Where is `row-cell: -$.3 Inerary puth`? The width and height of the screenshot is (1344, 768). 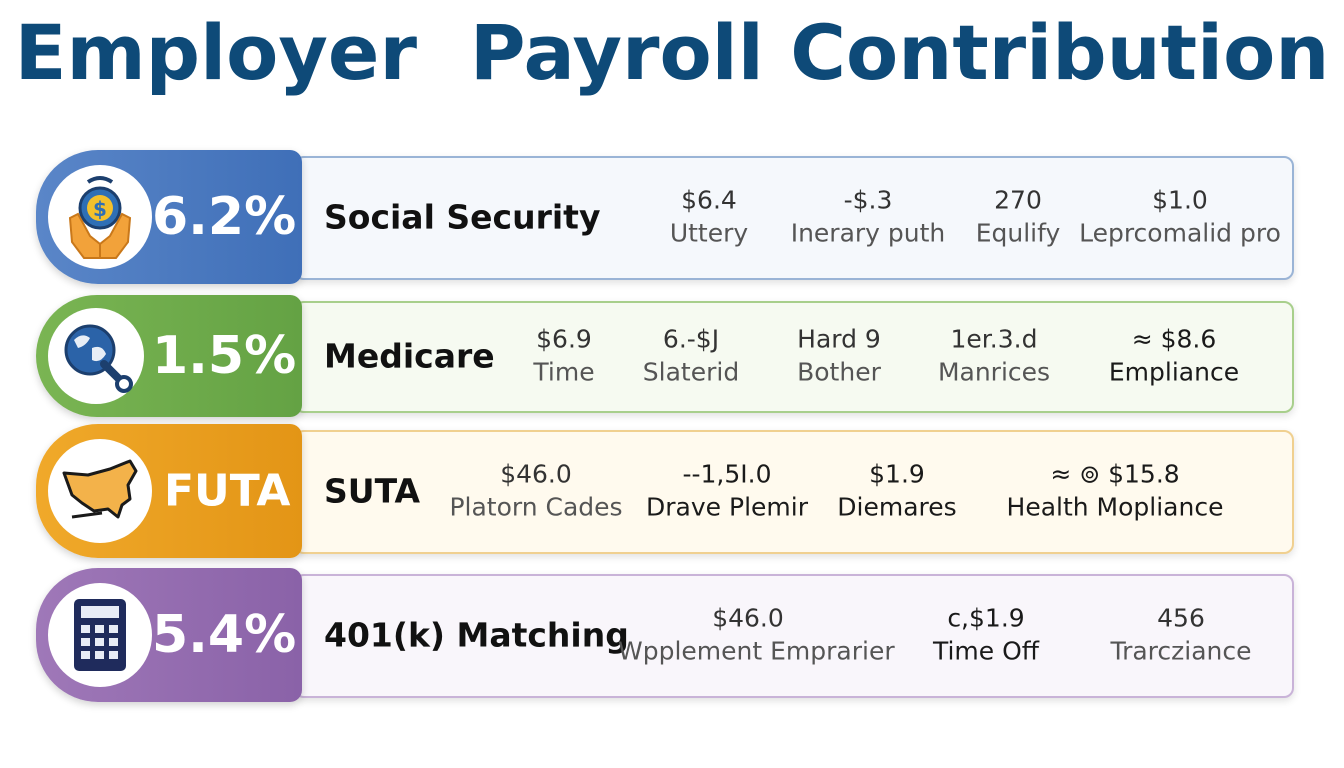
row-cell: -$.3 Inerary puth is located at coordinates (868, 217).